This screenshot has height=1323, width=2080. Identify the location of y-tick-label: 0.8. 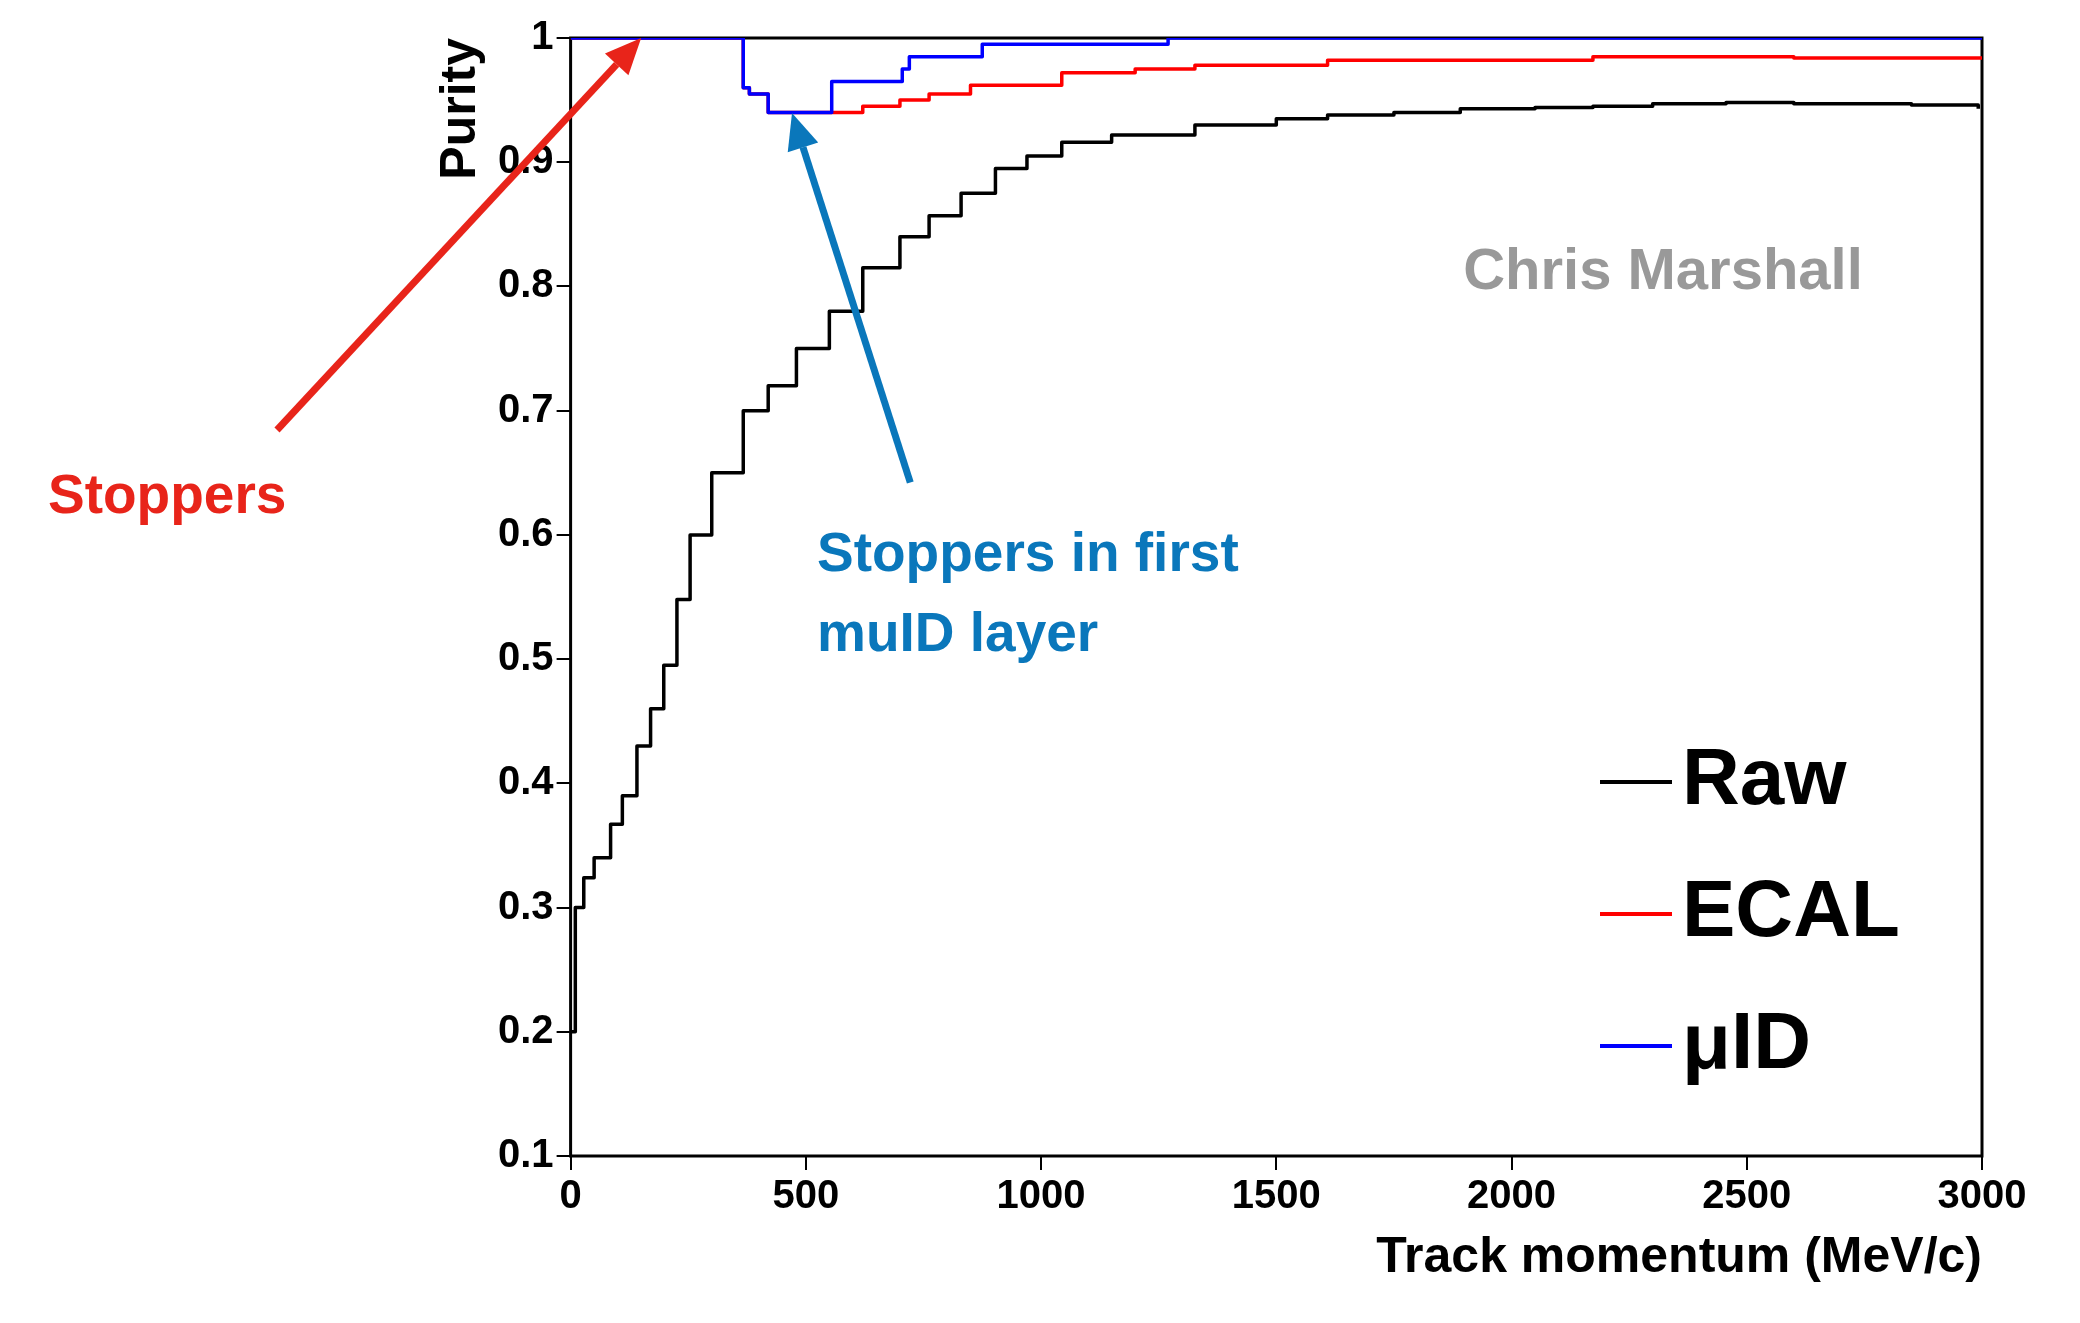
(526, 283).